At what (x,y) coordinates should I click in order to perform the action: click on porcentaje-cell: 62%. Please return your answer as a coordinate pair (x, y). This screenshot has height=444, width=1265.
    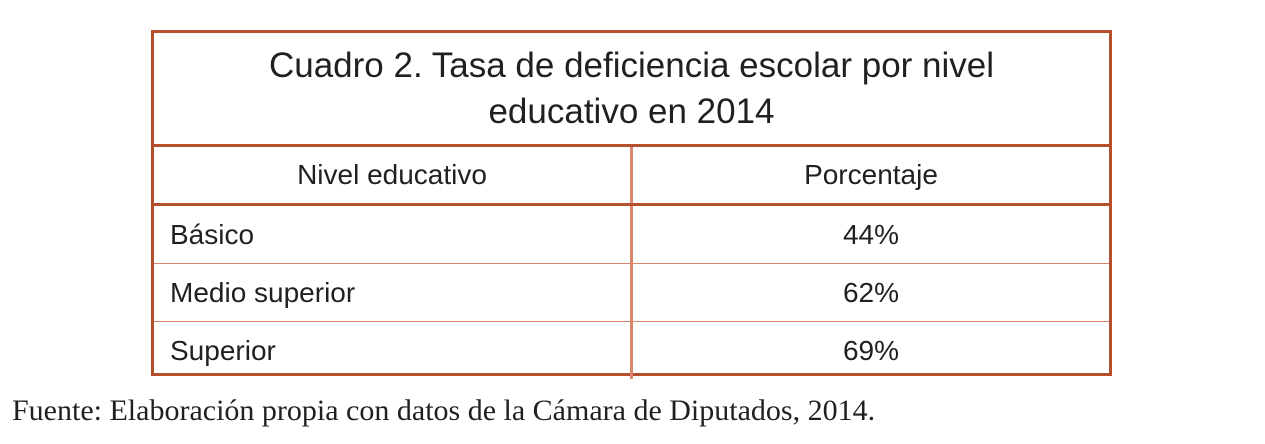
    Looking at the image, I should click on (871, 292).